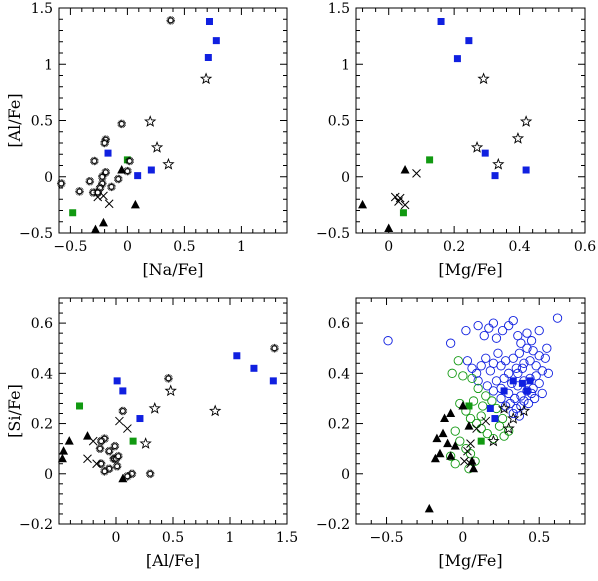 The width and height of the screenshot is (598, 581). What do you see at coordinates (172, 269) in the screenshot?
I see `x-axis-title: [Na/Fe]` at bounding box center [172, 269].